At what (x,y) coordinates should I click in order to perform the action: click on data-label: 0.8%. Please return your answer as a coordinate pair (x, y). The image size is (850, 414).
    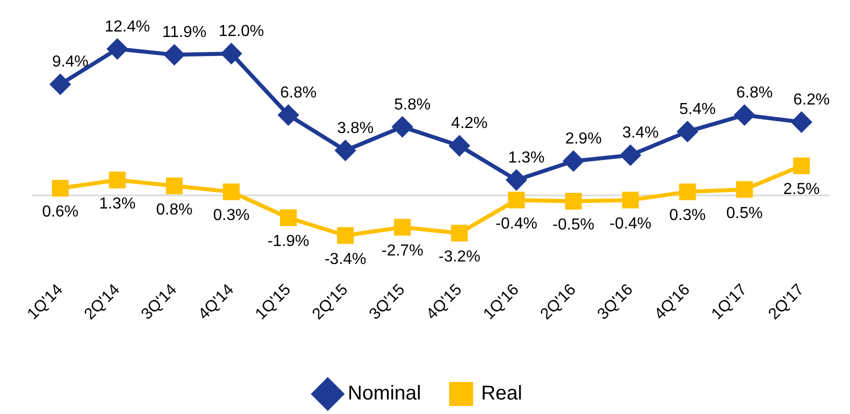
    Looking at the image, I should click on (174, 209).